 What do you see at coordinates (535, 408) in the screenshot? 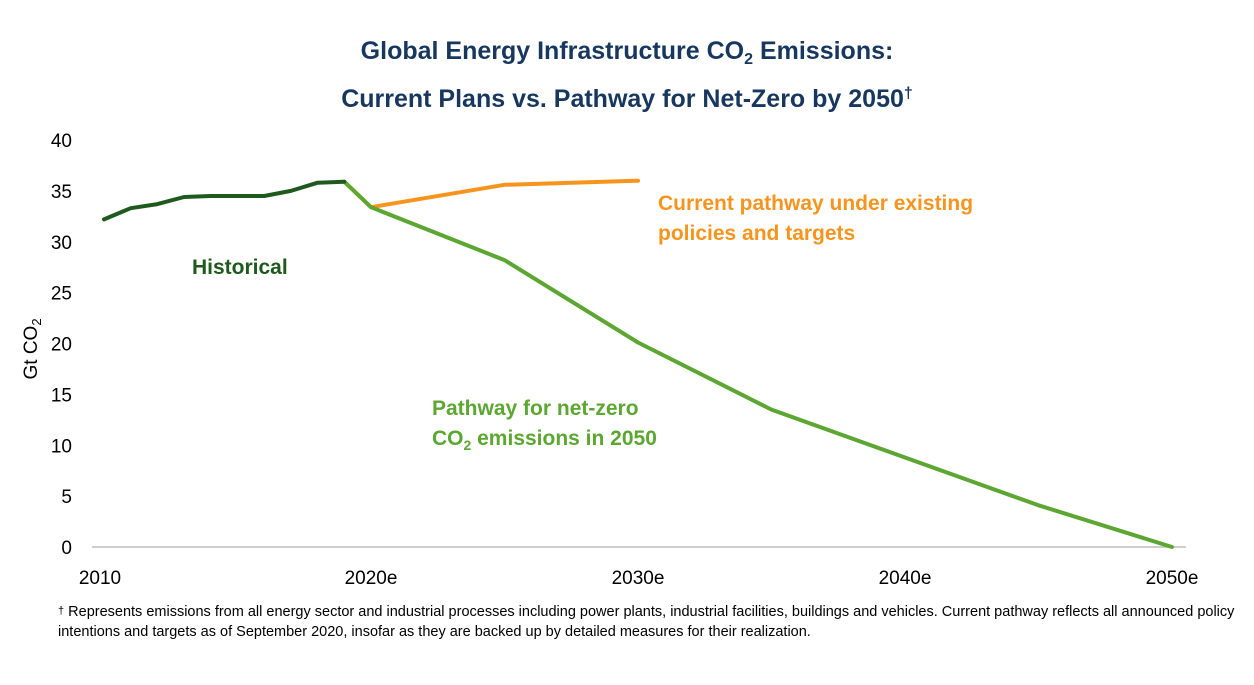
I see `netzero-annotation-line1: Pathway for net-zero` at bounding box center [535, 408].